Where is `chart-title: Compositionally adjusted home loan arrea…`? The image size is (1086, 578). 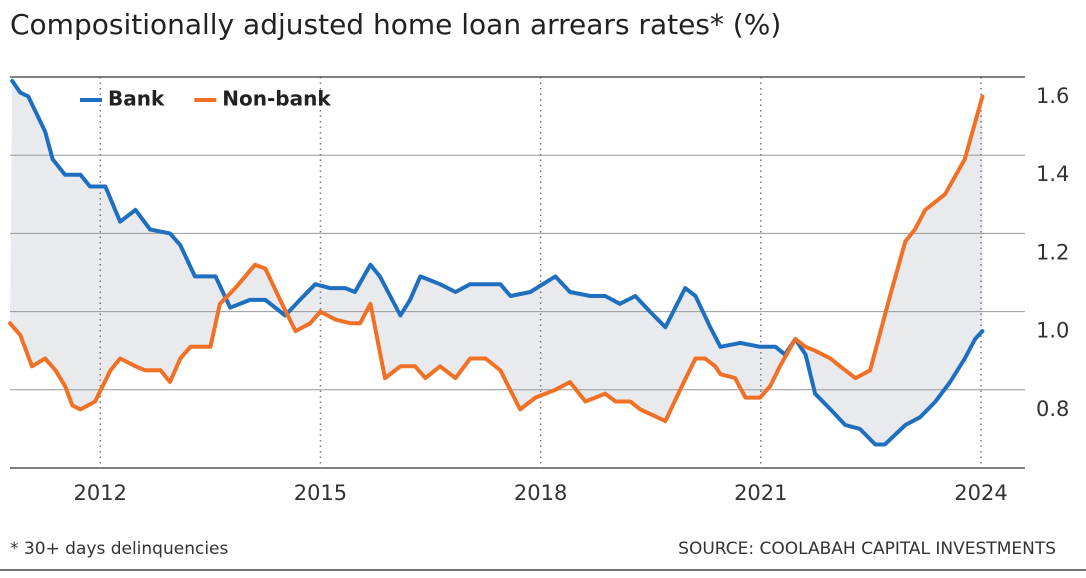 chart-title: Compositionally adjusted home loan arrea… is located at coordinates (395, 24).